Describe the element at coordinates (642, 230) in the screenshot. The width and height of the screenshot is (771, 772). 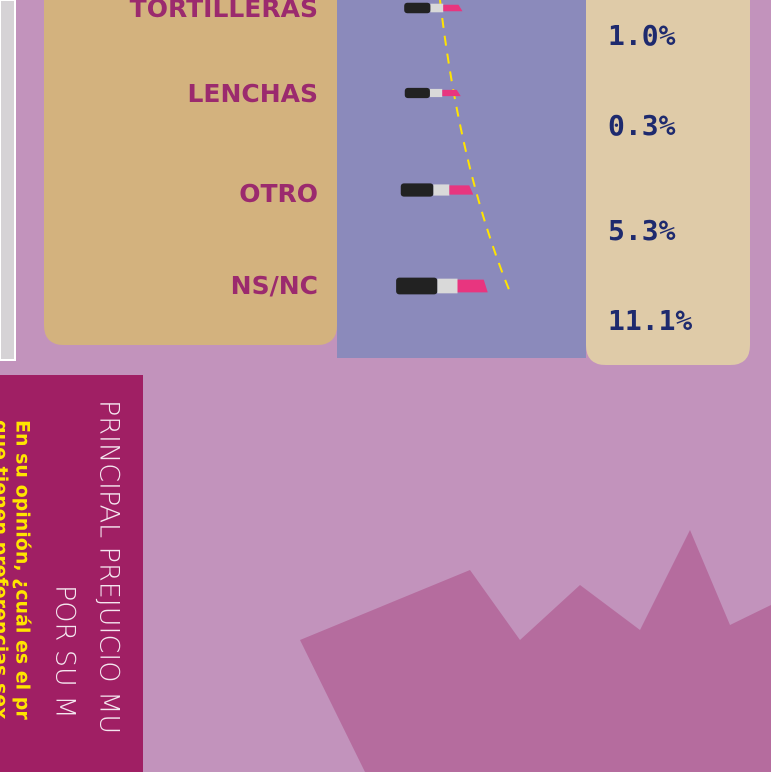
I see `value-label: 5.3%` at that location.